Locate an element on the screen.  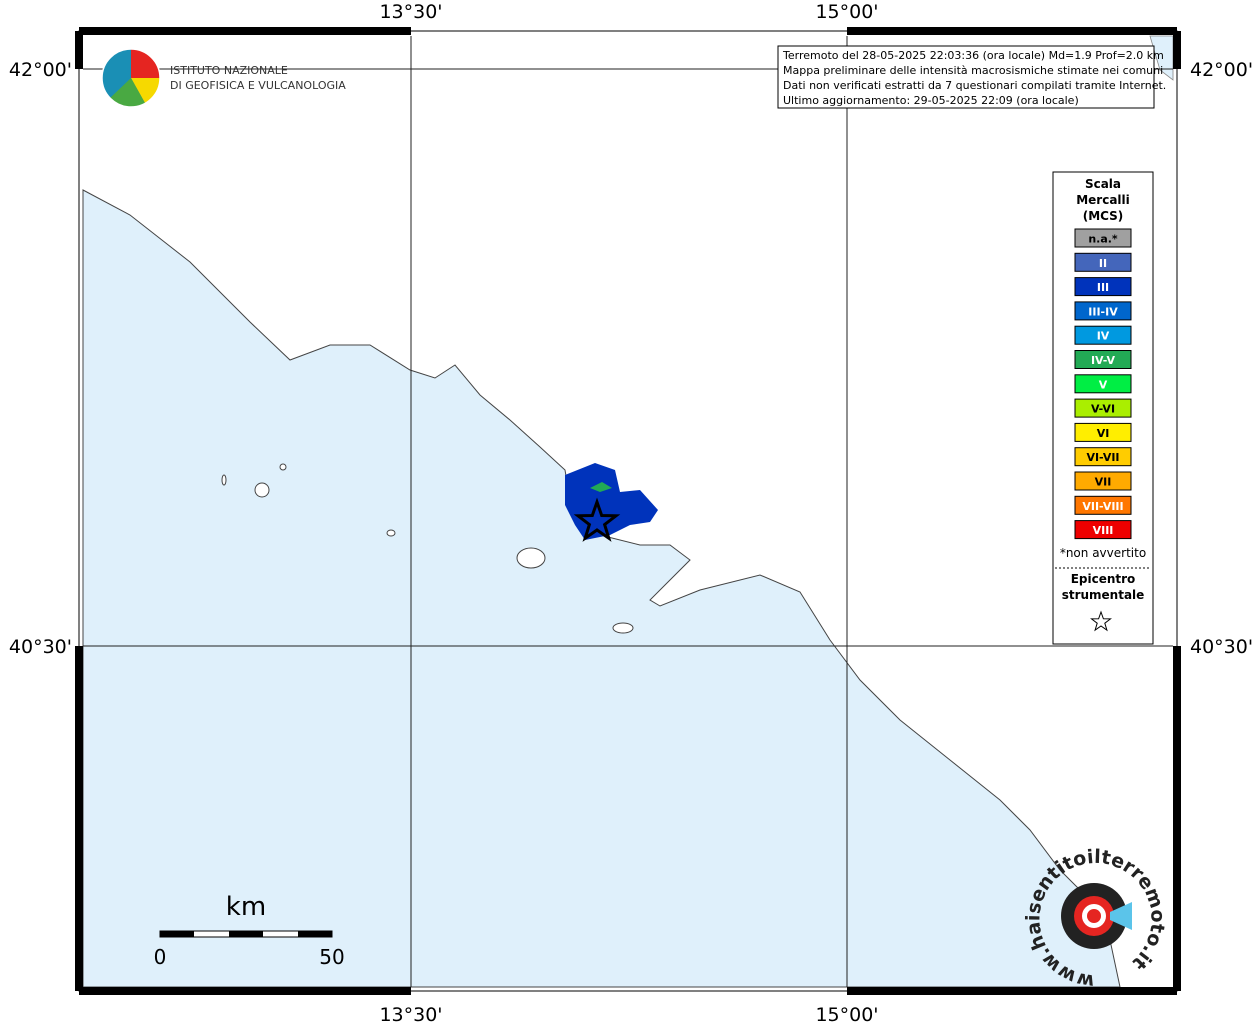
legend-label: VI is located at coordinates (1103, 433).